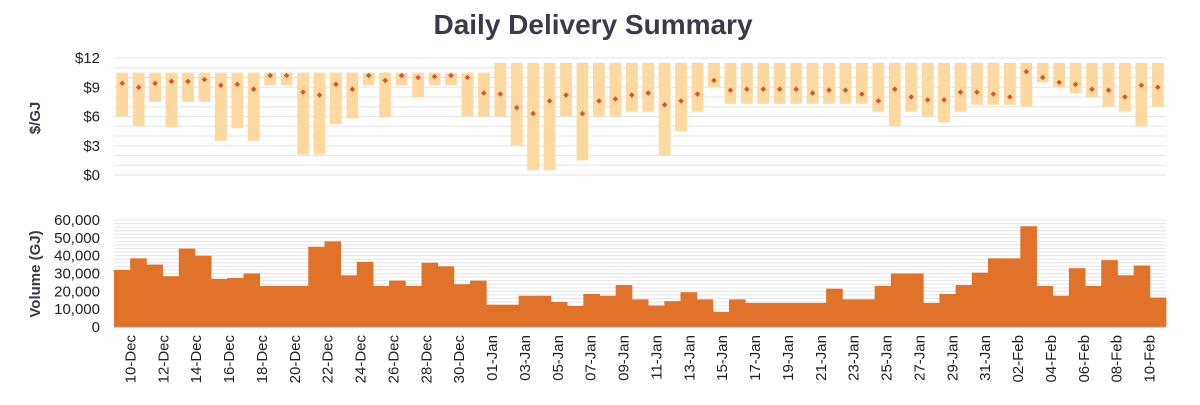 This screenshot has height=405, width=1200. What do you see at coordinates (196, 359) in the screenshot?
I see `x-tick-label: 14-Dec` at bounding box center [196, 359].